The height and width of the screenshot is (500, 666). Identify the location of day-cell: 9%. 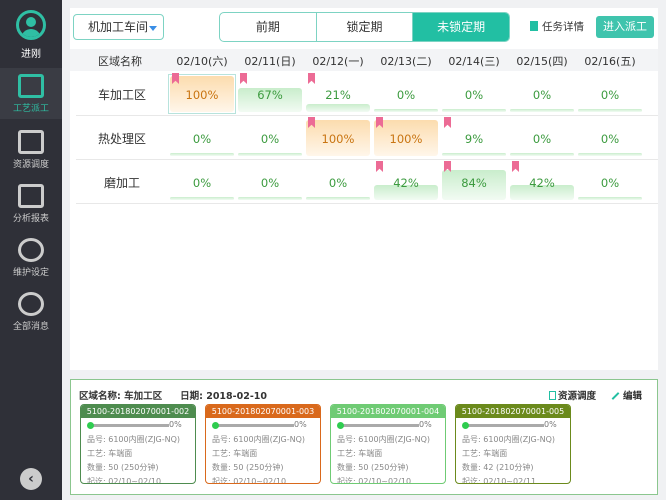
(474, 136).